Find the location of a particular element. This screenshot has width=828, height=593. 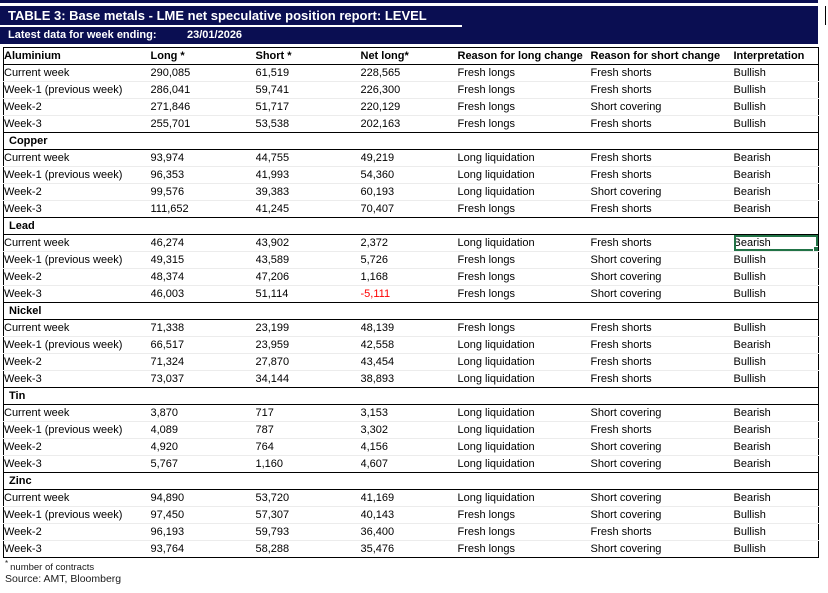

short-cell: 1,160 is located at coordinates (269, 464).